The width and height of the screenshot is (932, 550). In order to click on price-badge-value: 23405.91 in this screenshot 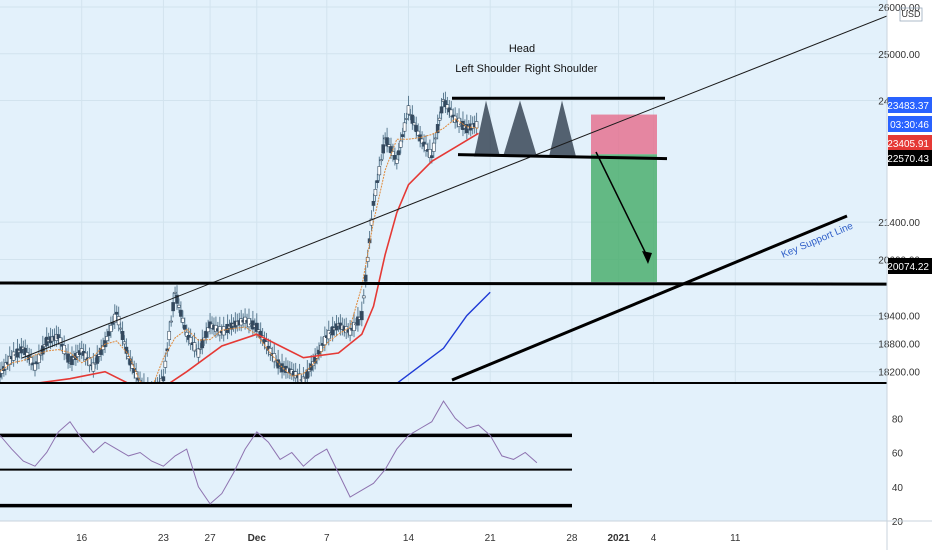, I will do `click(908, 144)`.